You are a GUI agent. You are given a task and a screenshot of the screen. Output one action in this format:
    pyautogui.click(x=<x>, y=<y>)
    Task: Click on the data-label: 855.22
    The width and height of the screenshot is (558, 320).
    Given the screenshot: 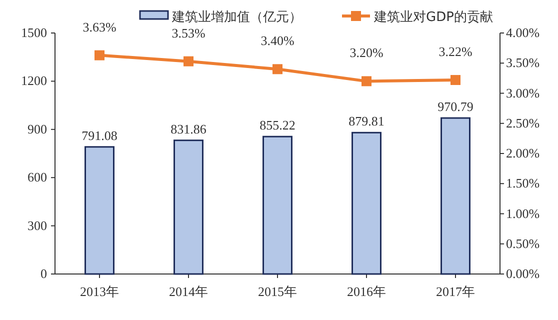 What is the action you would take?
    pyautogui.click(x=278, y=125)
    